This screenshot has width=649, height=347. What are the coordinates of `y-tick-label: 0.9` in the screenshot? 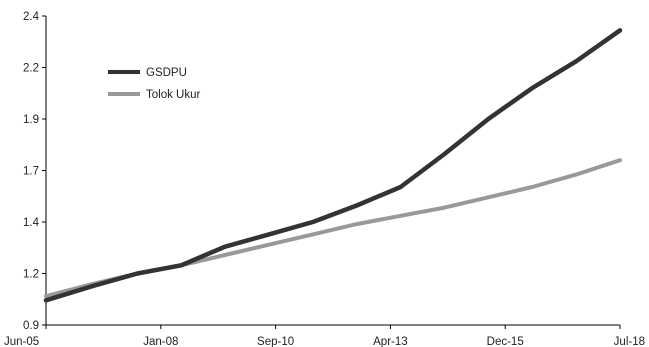 It's located at (31, 326).